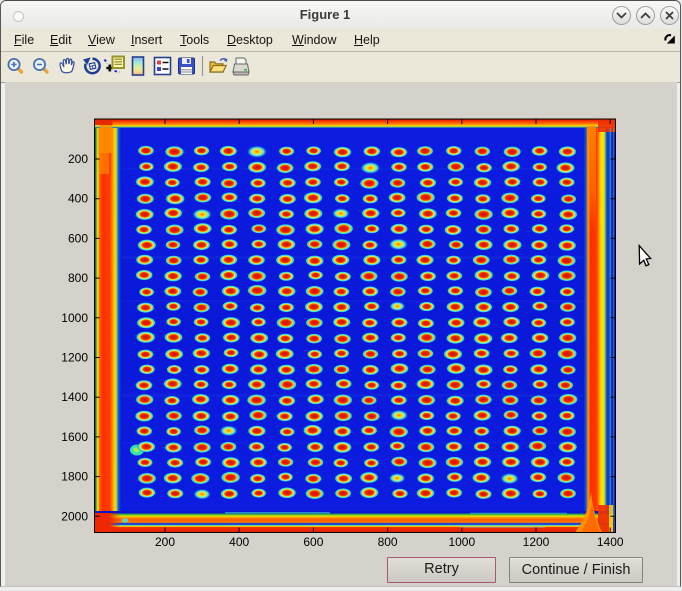  What do you see at coordinates (74, 477) in the screenshot?
I see `svg-text: 1800` at bounding box center [74, 477].